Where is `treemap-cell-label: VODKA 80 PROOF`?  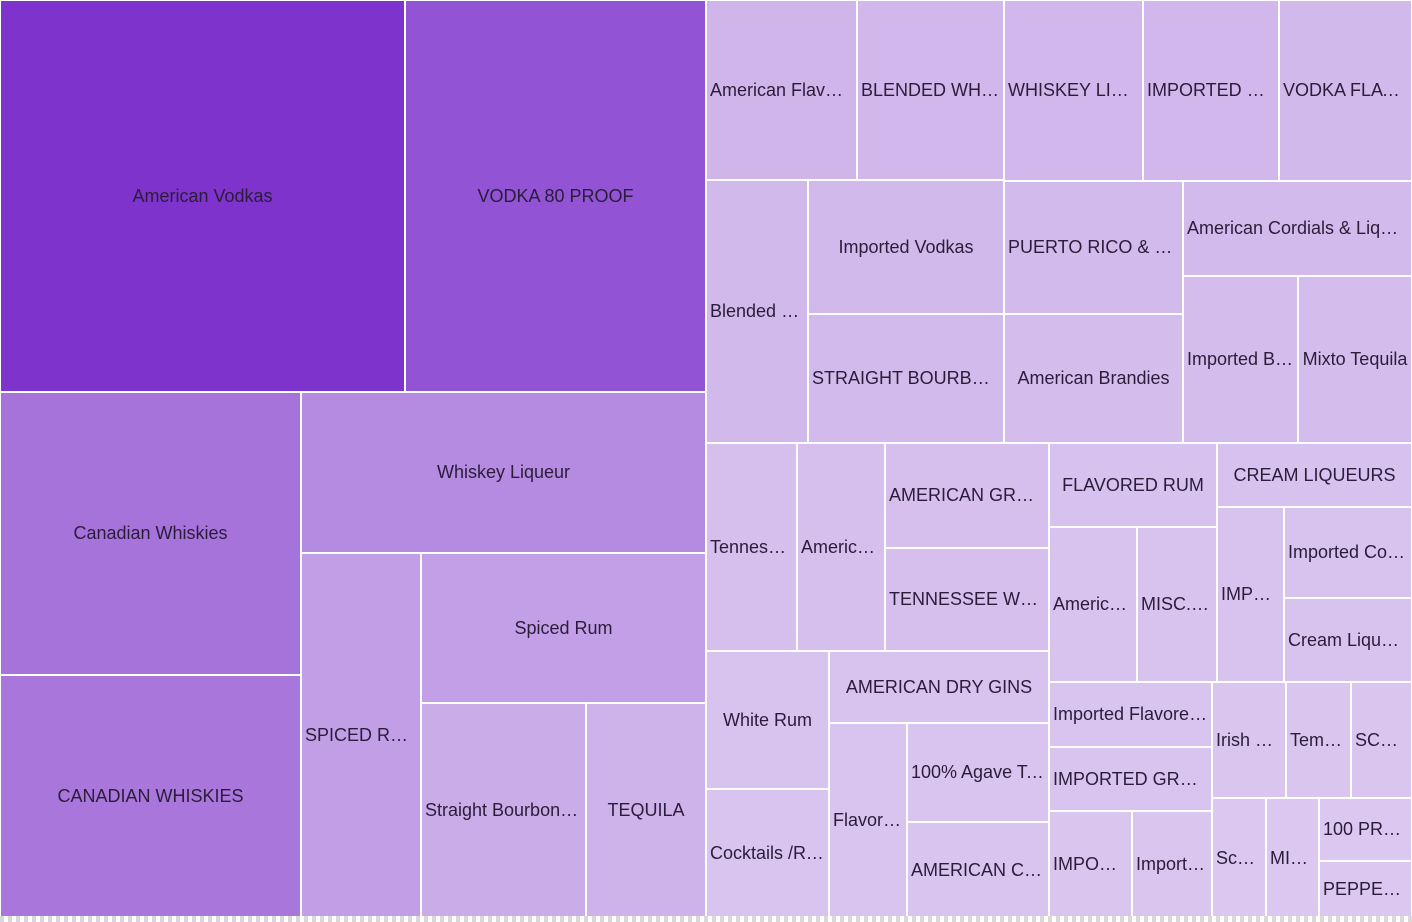
treemap-cell-label: VODKA 80 PROOF is located at coordinates (555, 195).